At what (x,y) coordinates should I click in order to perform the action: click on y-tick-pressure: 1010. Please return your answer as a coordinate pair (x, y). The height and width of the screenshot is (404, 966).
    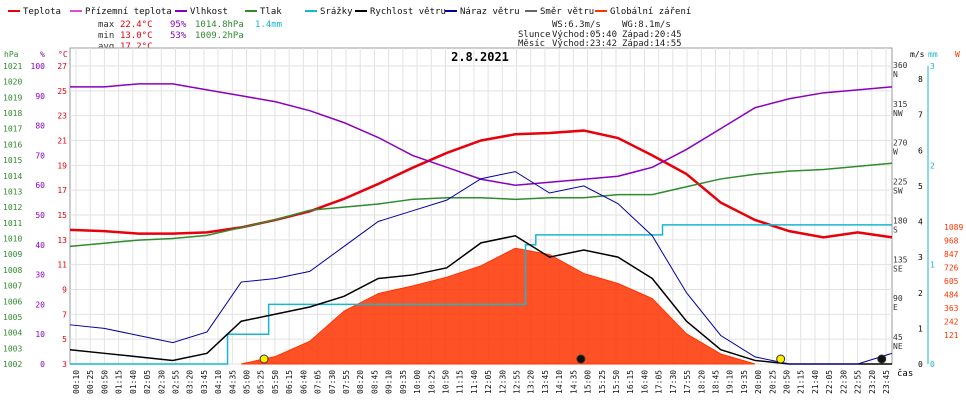
    Looking at the image, I should click on (12, 239).